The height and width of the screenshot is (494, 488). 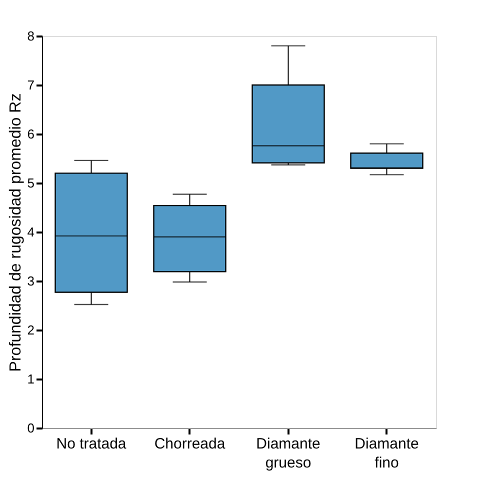 What do you see at coordinates (288, 454) in the screenshot?
I see `x-tick-label: Diamante grueso` at bounding box center [288, 454].